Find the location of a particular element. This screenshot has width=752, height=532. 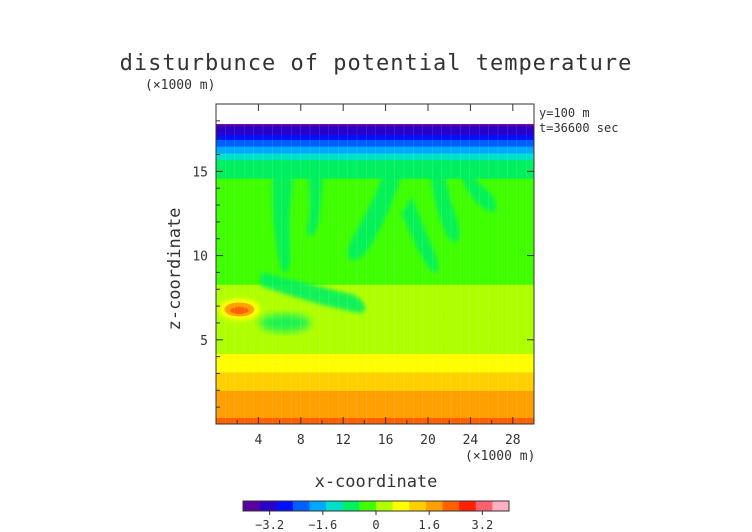

x-tick-label: 8 is located at coordinates (301, 440).